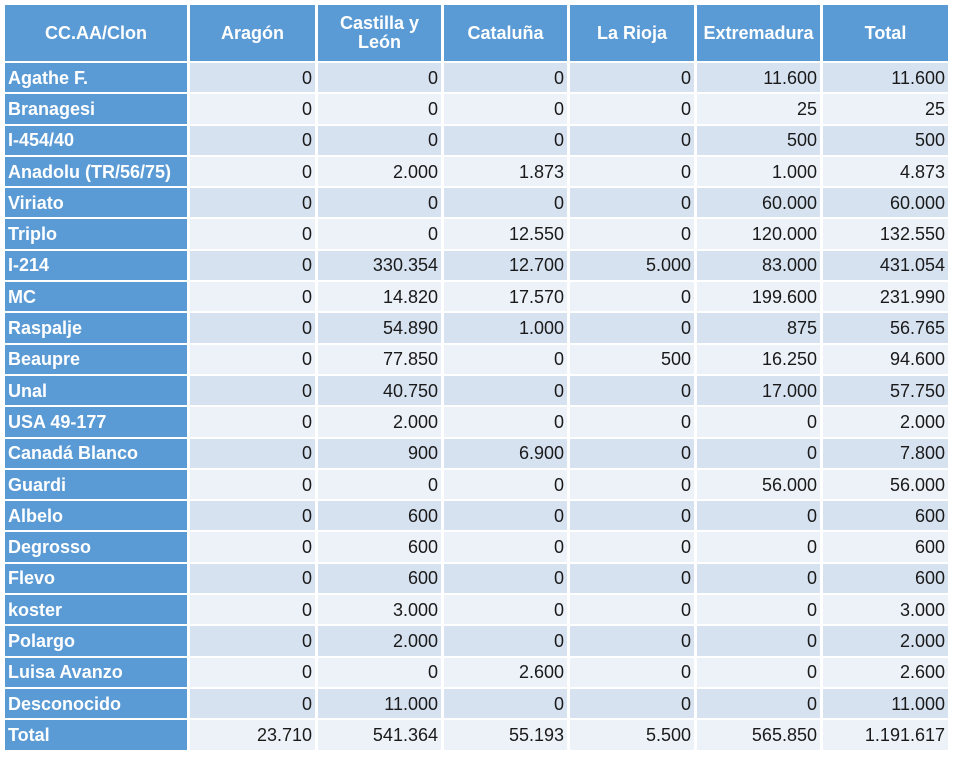 The image size is (957, 765). What do you see at coordinates (476, 516) in the screenshot?
I see `table-row: Albelo 0 600 0 0 0 600` at bounding box center [476, 516].